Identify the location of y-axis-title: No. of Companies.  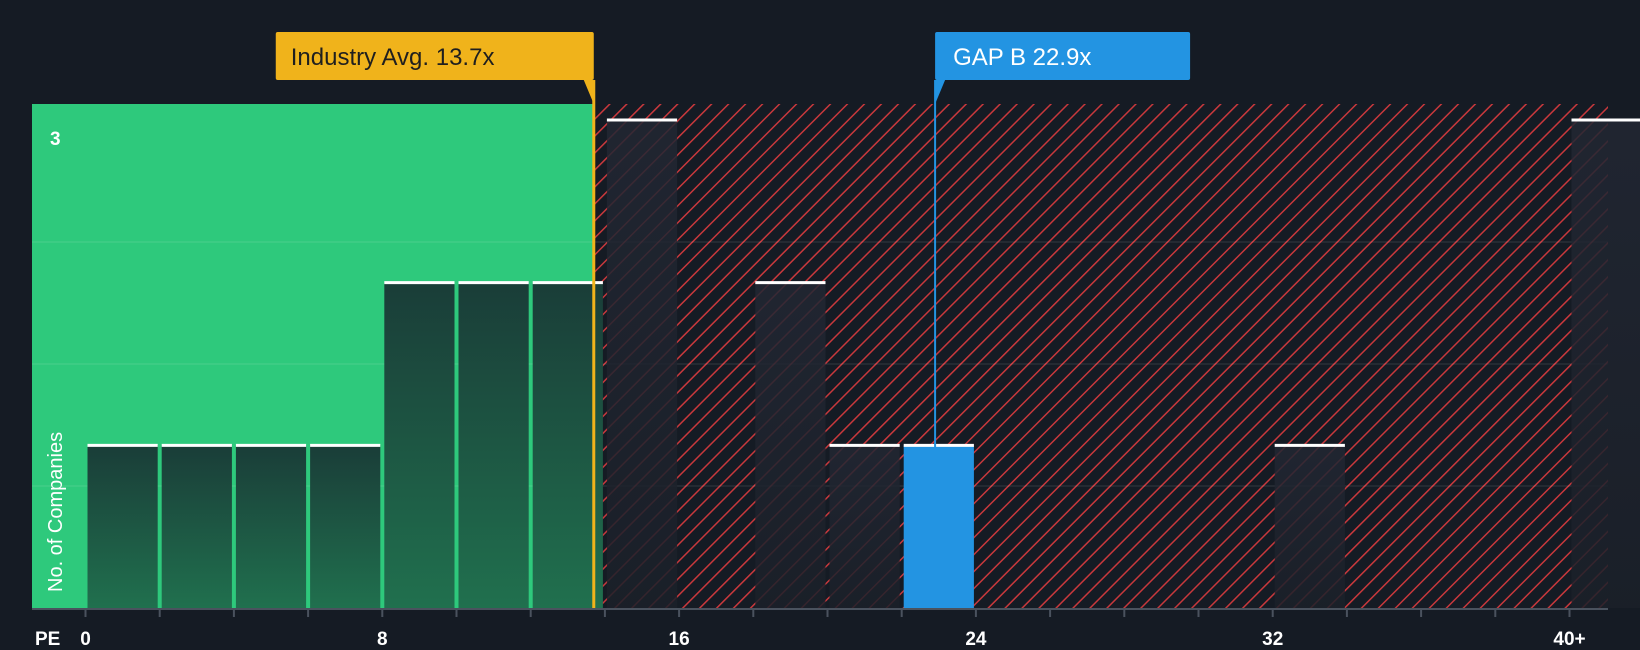
(56, 512).